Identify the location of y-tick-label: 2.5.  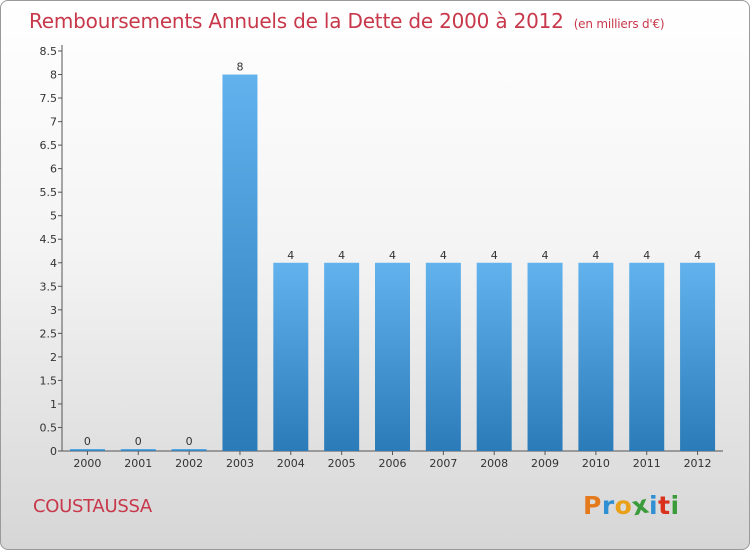
(49, 333).